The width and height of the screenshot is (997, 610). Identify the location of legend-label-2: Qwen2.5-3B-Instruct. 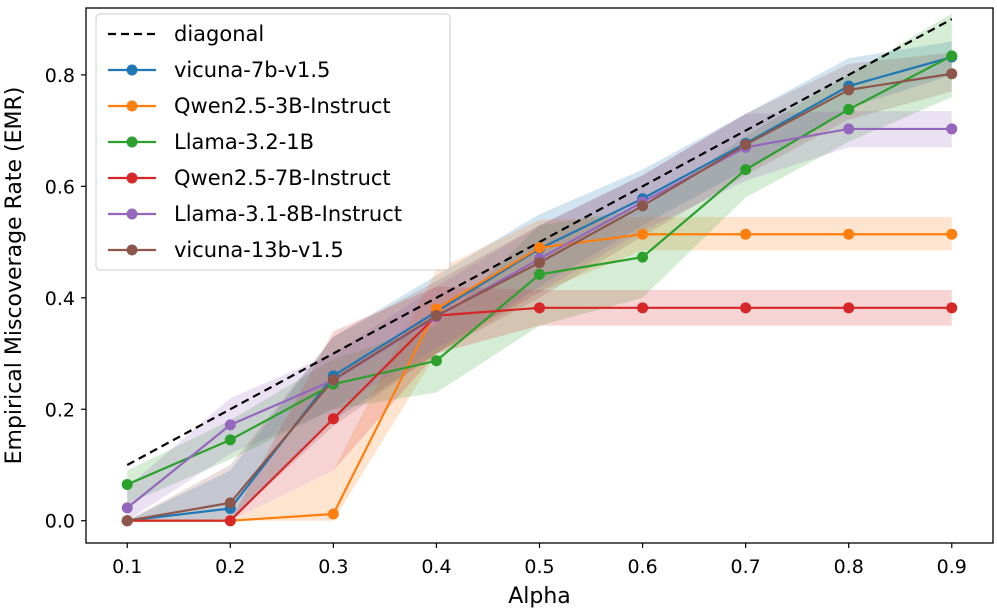
(282, 106).